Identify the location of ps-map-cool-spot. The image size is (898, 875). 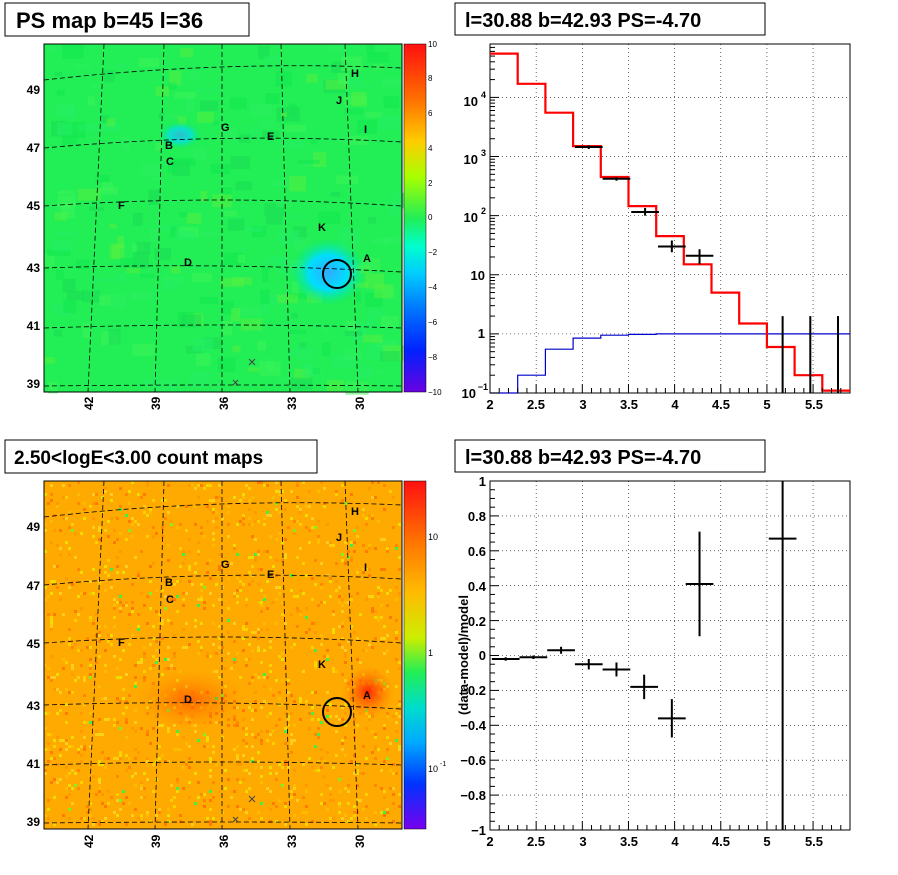
(328, 272).